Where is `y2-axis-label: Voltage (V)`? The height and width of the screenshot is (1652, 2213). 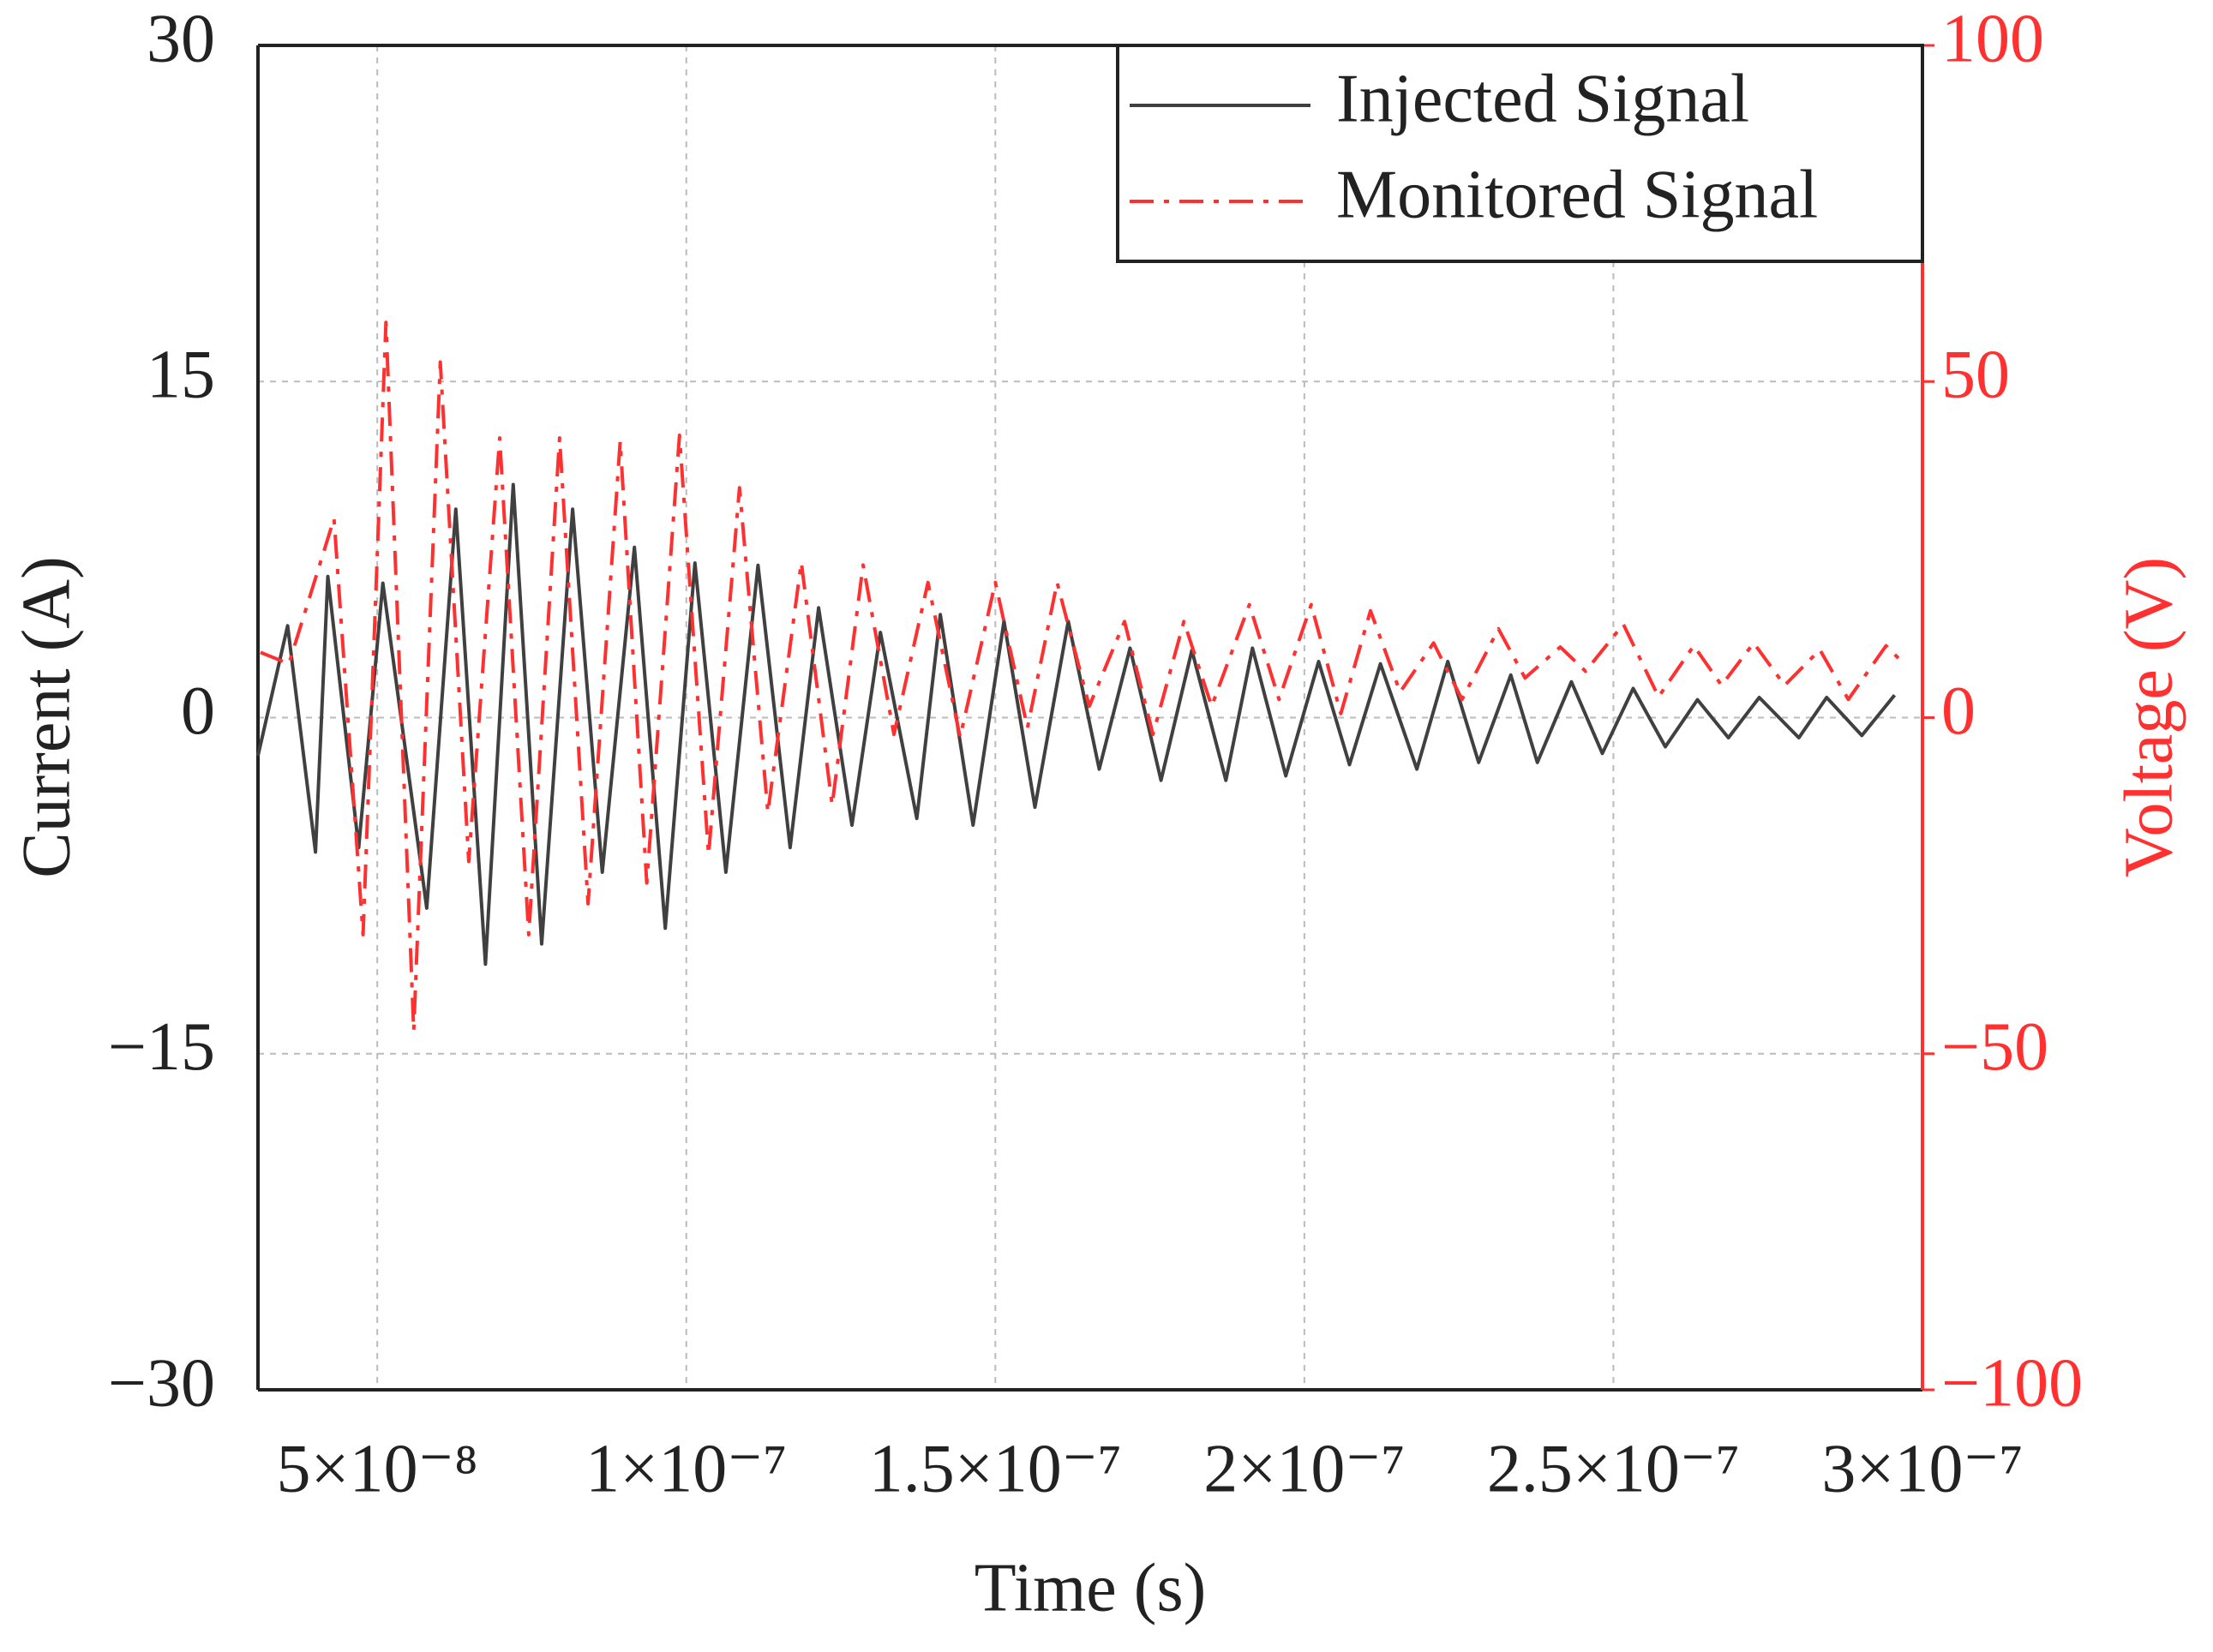 y2-axis-label: Voltage (V) is located at coordinates (2148, 717).